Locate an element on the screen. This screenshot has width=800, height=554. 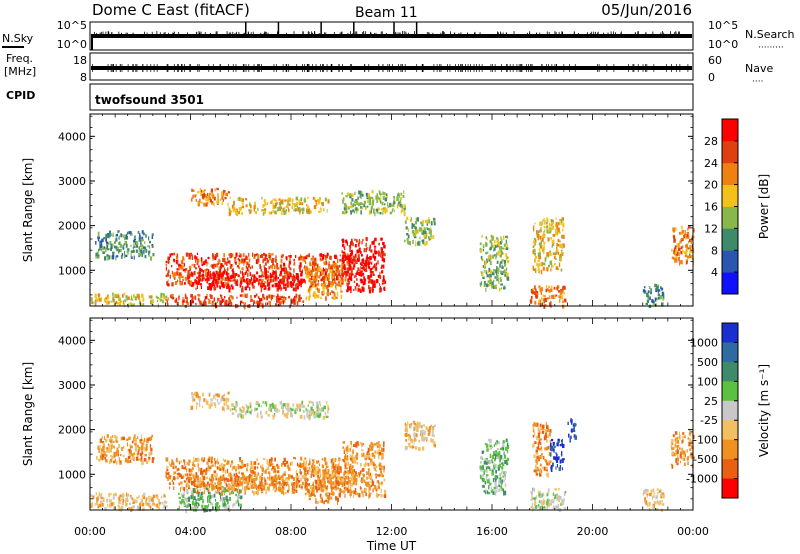
noise-baseline is located at coordinates (391, 36).